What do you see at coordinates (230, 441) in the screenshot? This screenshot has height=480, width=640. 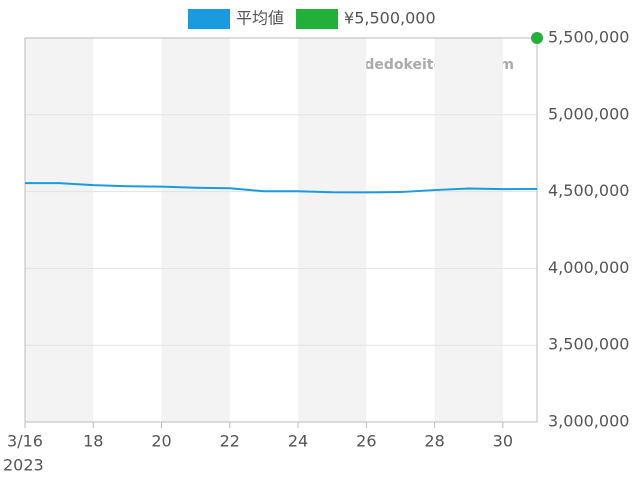 I see `x-tick-label: 22` at bounding box center [230, 441].